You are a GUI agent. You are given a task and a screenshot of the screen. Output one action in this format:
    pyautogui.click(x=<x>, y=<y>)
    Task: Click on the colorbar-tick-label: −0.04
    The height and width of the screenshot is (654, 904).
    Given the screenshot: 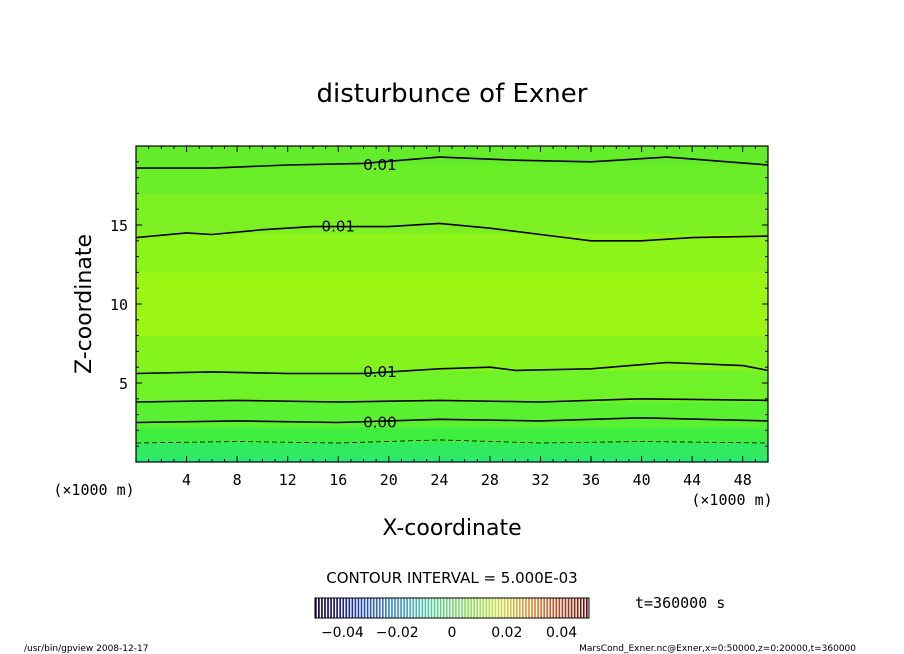 What is the action you would take?
    pyautogui.click(x=342, y=633)
    